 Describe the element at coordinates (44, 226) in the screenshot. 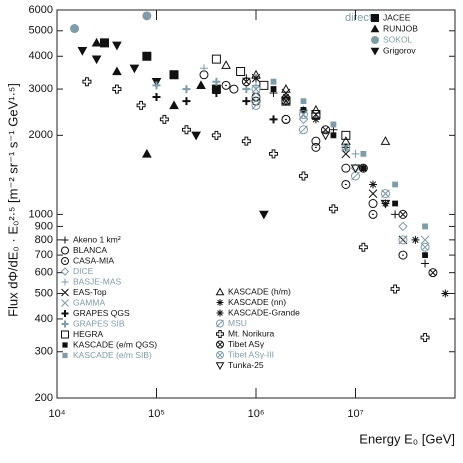

I see `y-tick-label: 900` at that location.